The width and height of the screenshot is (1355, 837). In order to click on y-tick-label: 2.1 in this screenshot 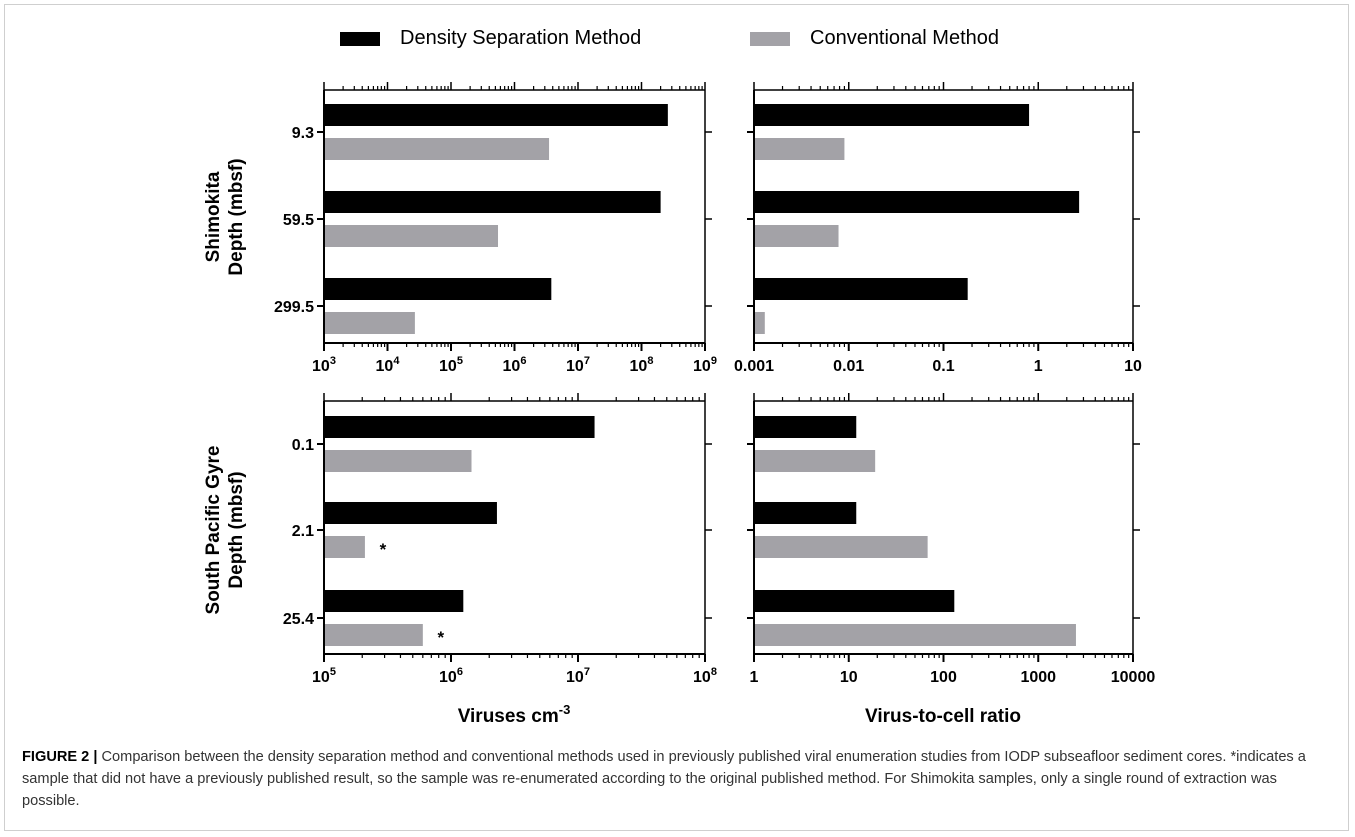, I will do `click(303, 531)`.